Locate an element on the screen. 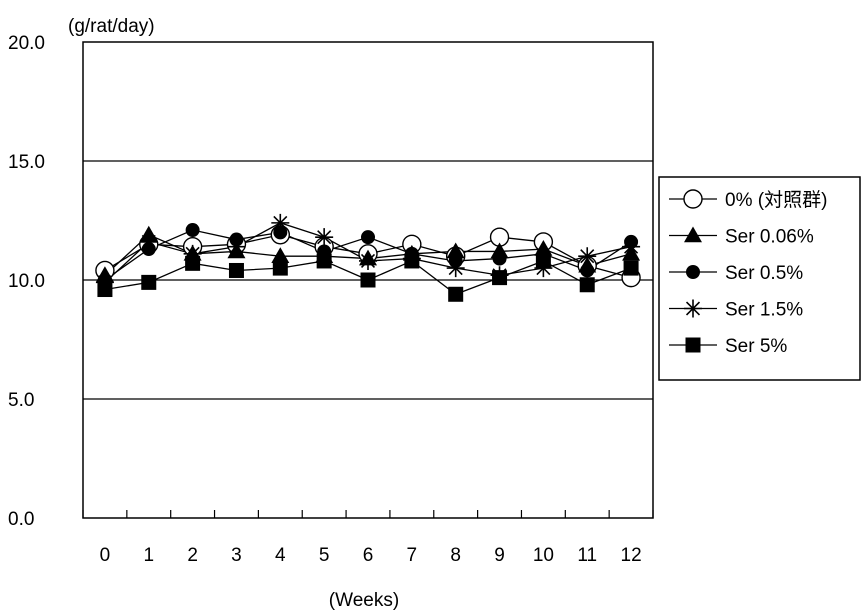 Image resolution: width=864 pixels, height=615 pixels. series-layer is located at coordinates (368, 257).